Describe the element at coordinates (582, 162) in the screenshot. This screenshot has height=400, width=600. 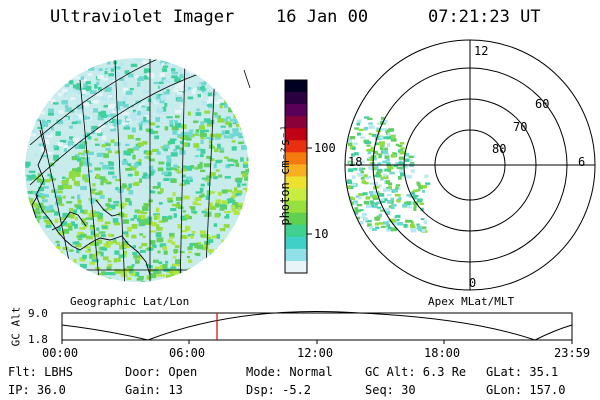
I see `mlt-label-6: 6` at that location.